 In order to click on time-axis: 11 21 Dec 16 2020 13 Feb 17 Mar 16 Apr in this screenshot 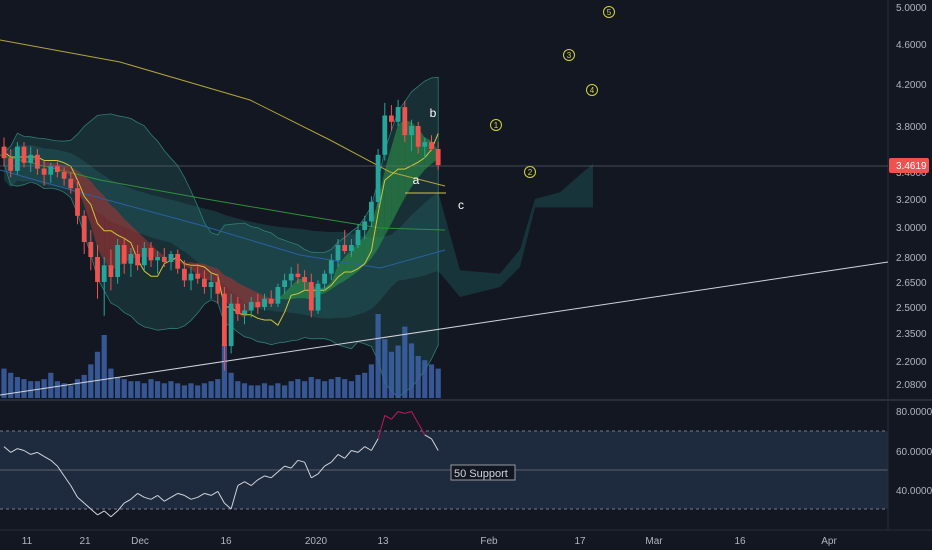, I will do `click(430, 541)`.